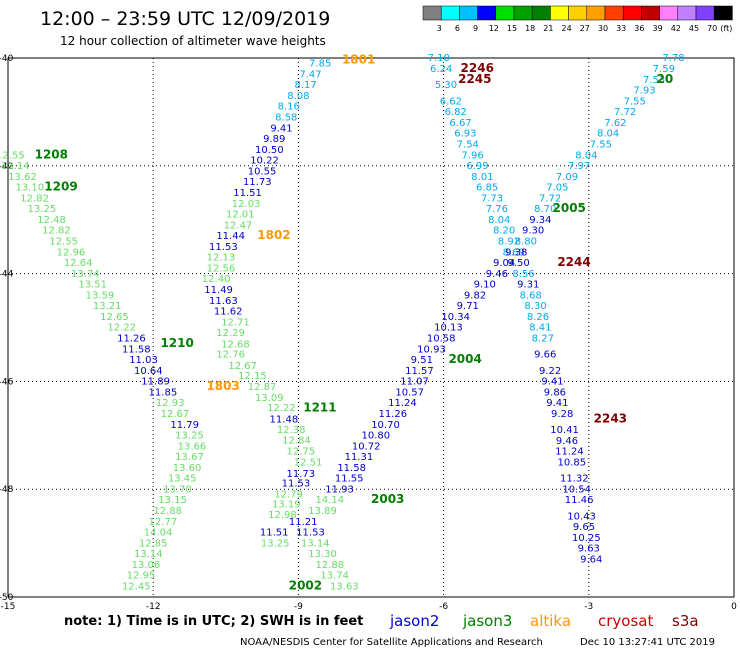 The image size is (740, 650). What do you see at coordinates (310, 533) in the screenshot?
I see `swh-reading: 11.53` at bounding box center [310, 533].